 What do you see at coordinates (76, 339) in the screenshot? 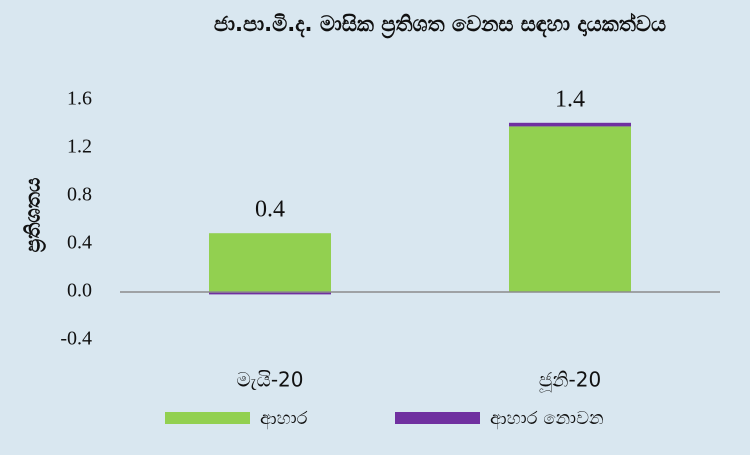
I see `y-tick-label: -0.4` at bounding box center [76, 339].